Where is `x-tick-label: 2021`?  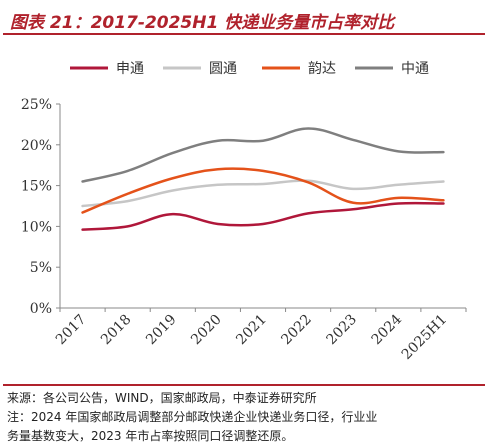
x-tick-label: 2021 is located at coordinates (251, 330).